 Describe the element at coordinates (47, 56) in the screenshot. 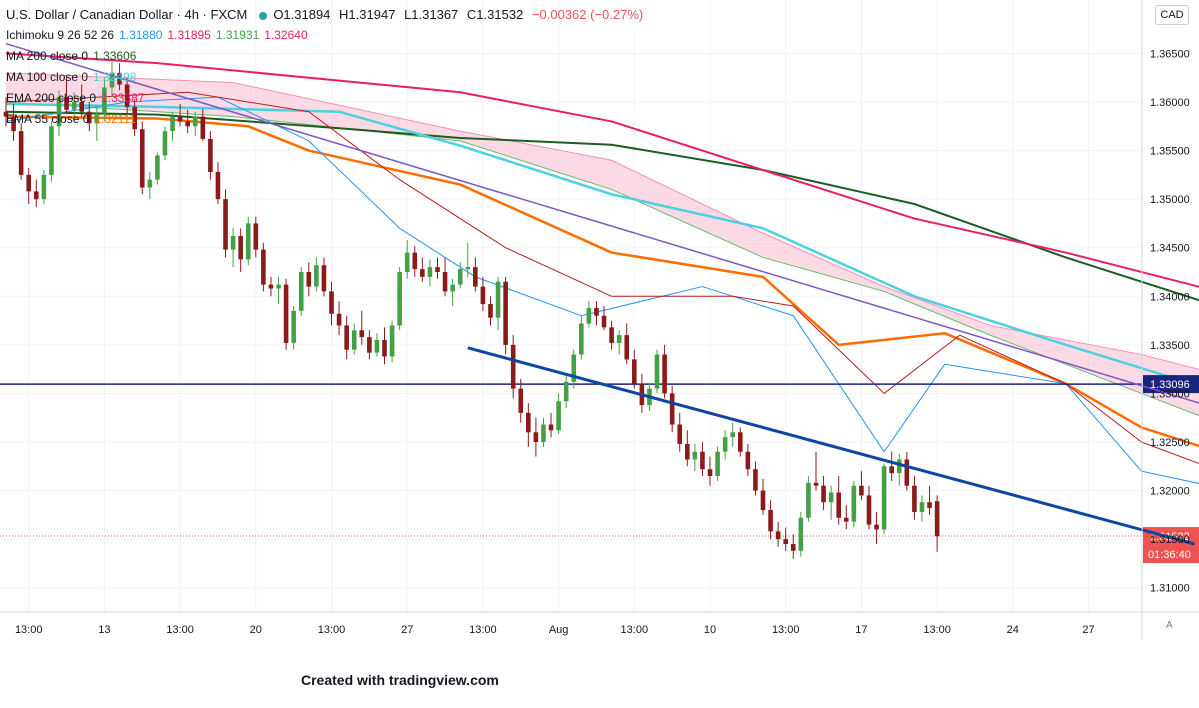

I see `indicator-label: MA 200 close 0` at that location.